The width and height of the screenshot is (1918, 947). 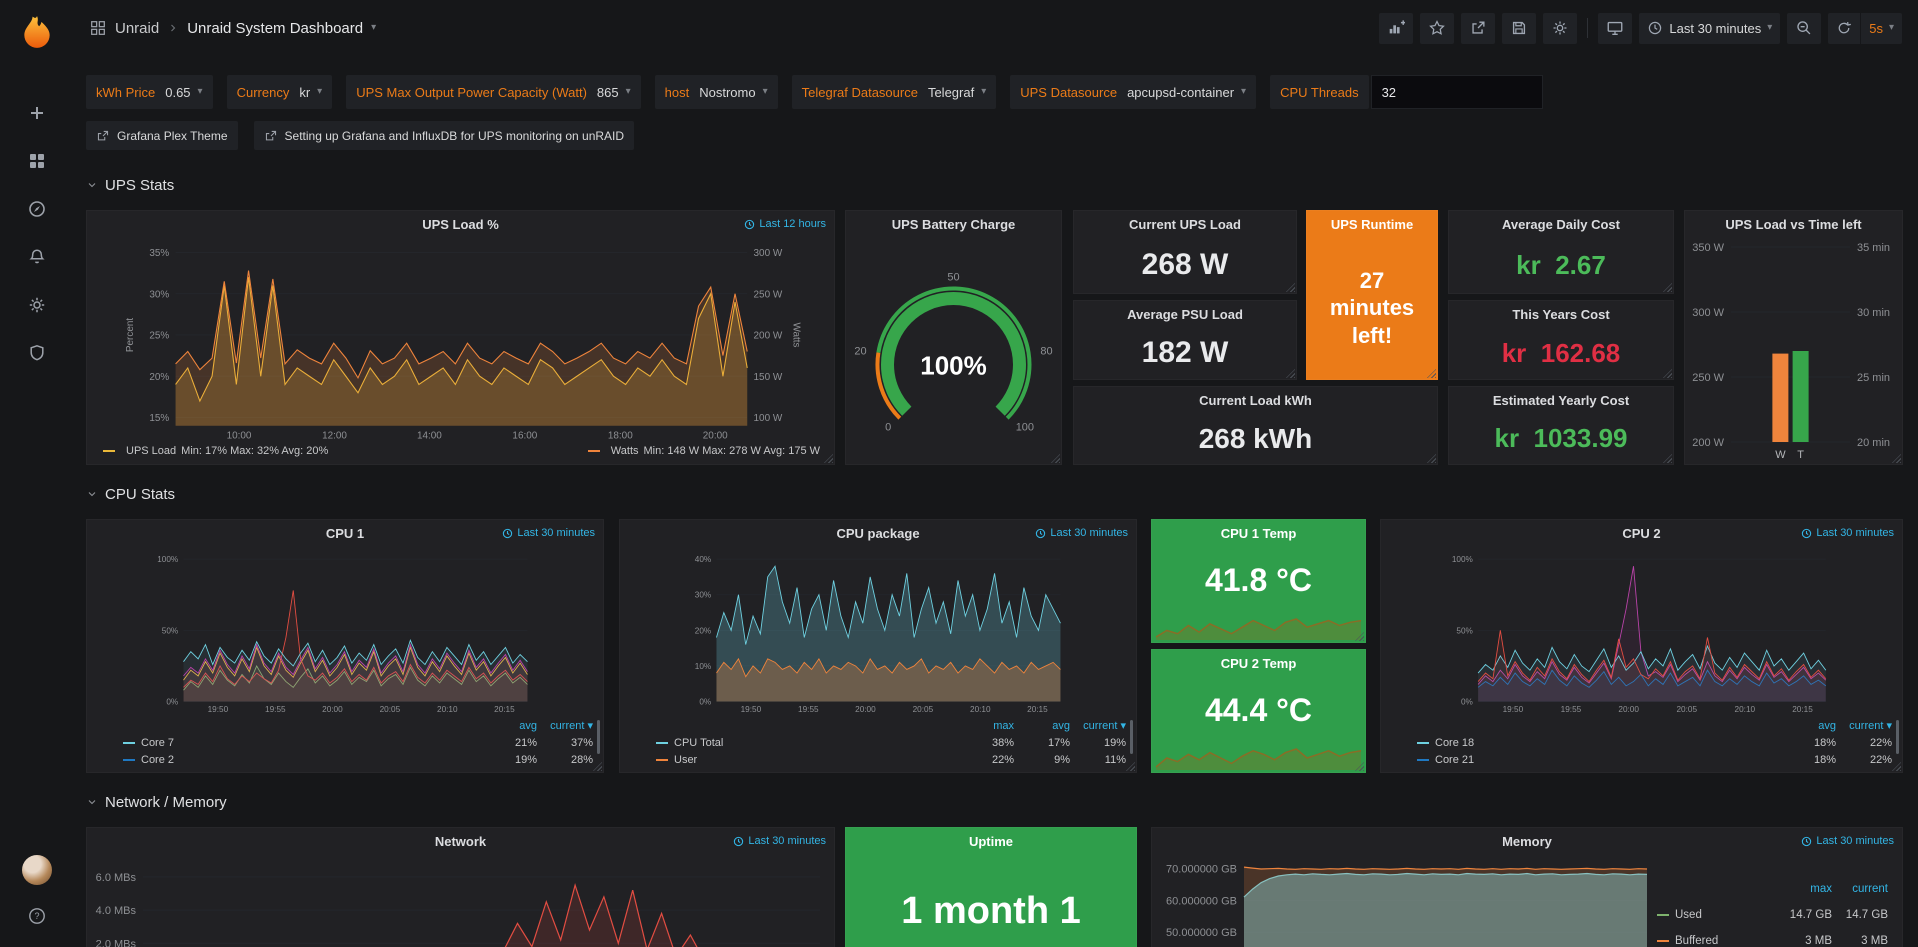 What do you see at coordinates (130, 494) in the screenshot?
I see `row-header-cpu-stats: CPU Stats` at bounding box center [130, 494].